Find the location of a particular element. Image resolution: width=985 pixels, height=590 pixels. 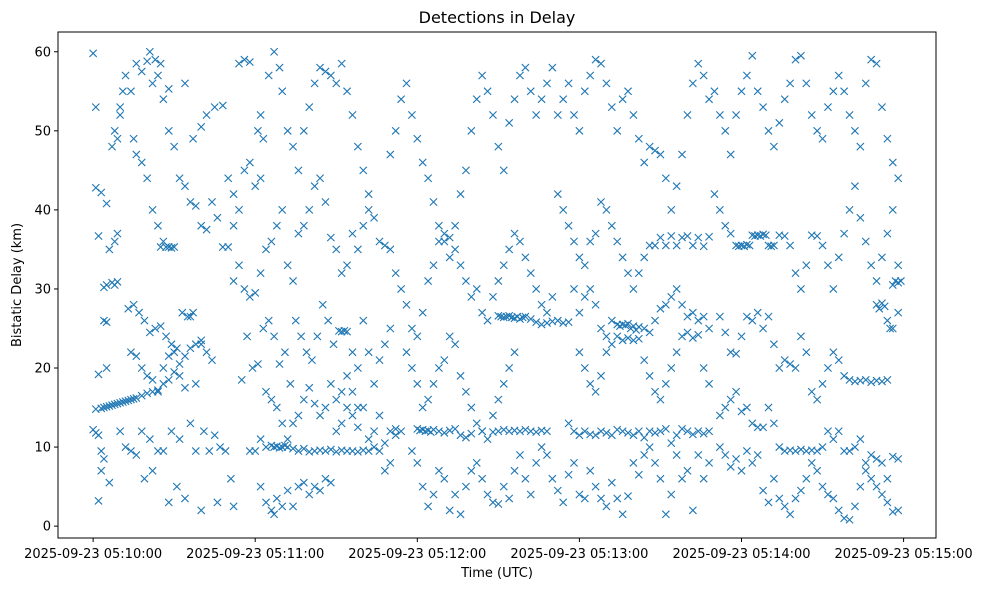

y-axis-label: Bistatic Delay (km) is located at coordinates (17, 285).